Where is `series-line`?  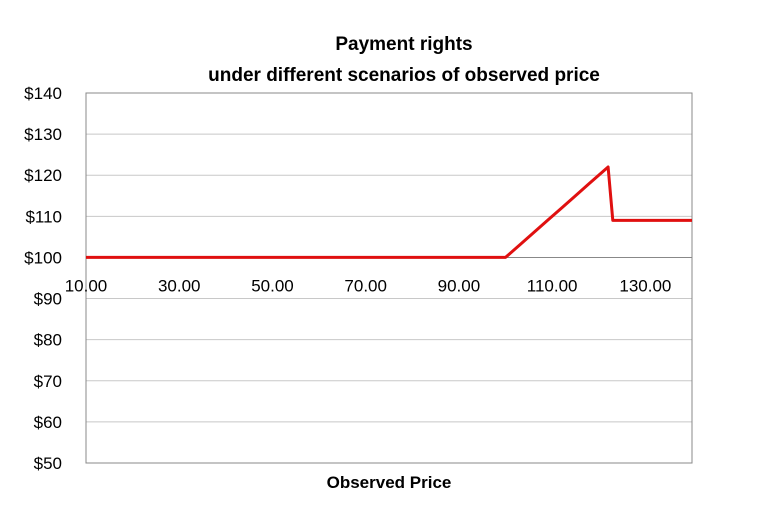 series-line is located at coordinates (389, 212).